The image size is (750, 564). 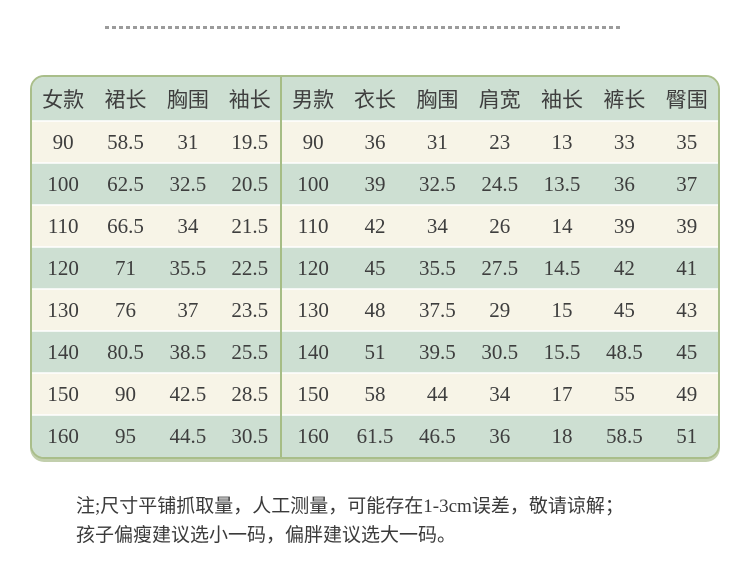 I want to click on table-cell: 14.5, so click(x=562, y=267).